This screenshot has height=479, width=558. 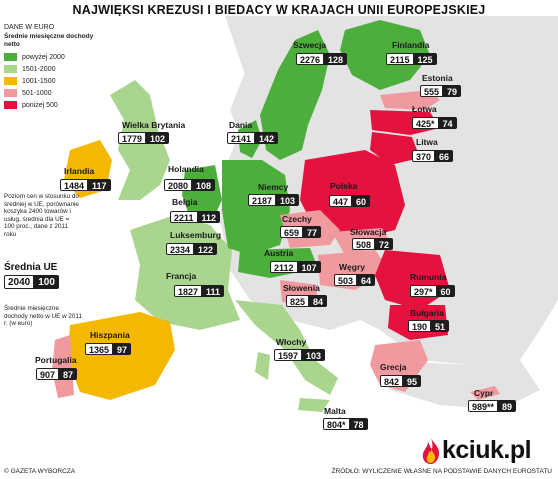 I want to click on country-name: Węgry, so click(x=352, y=267).